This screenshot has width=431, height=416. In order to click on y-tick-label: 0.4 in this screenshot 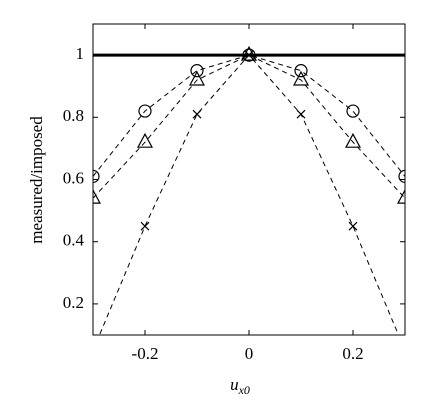, I will do `click(74, 240)`.